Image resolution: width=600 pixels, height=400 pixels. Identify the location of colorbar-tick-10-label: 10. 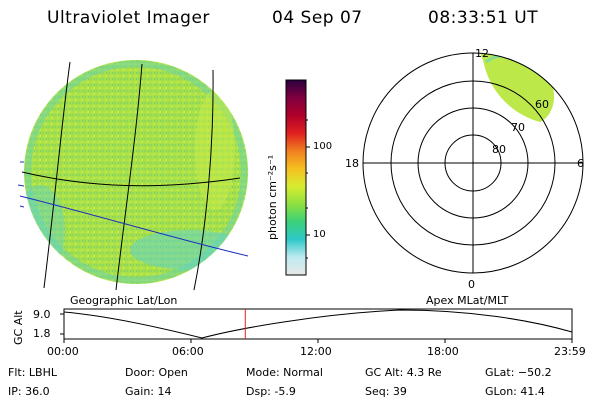
(319, 234).